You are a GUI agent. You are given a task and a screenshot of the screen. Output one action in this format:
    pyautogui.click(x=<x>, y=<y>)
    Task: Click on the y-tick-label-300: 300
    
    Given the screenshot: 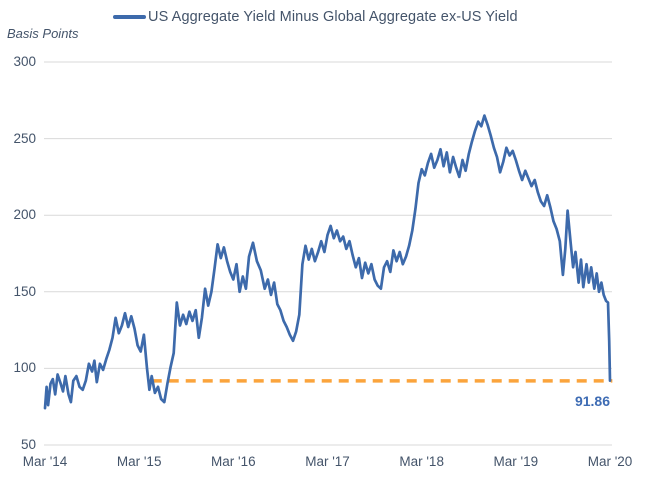 What is the action you would take?
    pyautogui.click(x=24, y=61)
    